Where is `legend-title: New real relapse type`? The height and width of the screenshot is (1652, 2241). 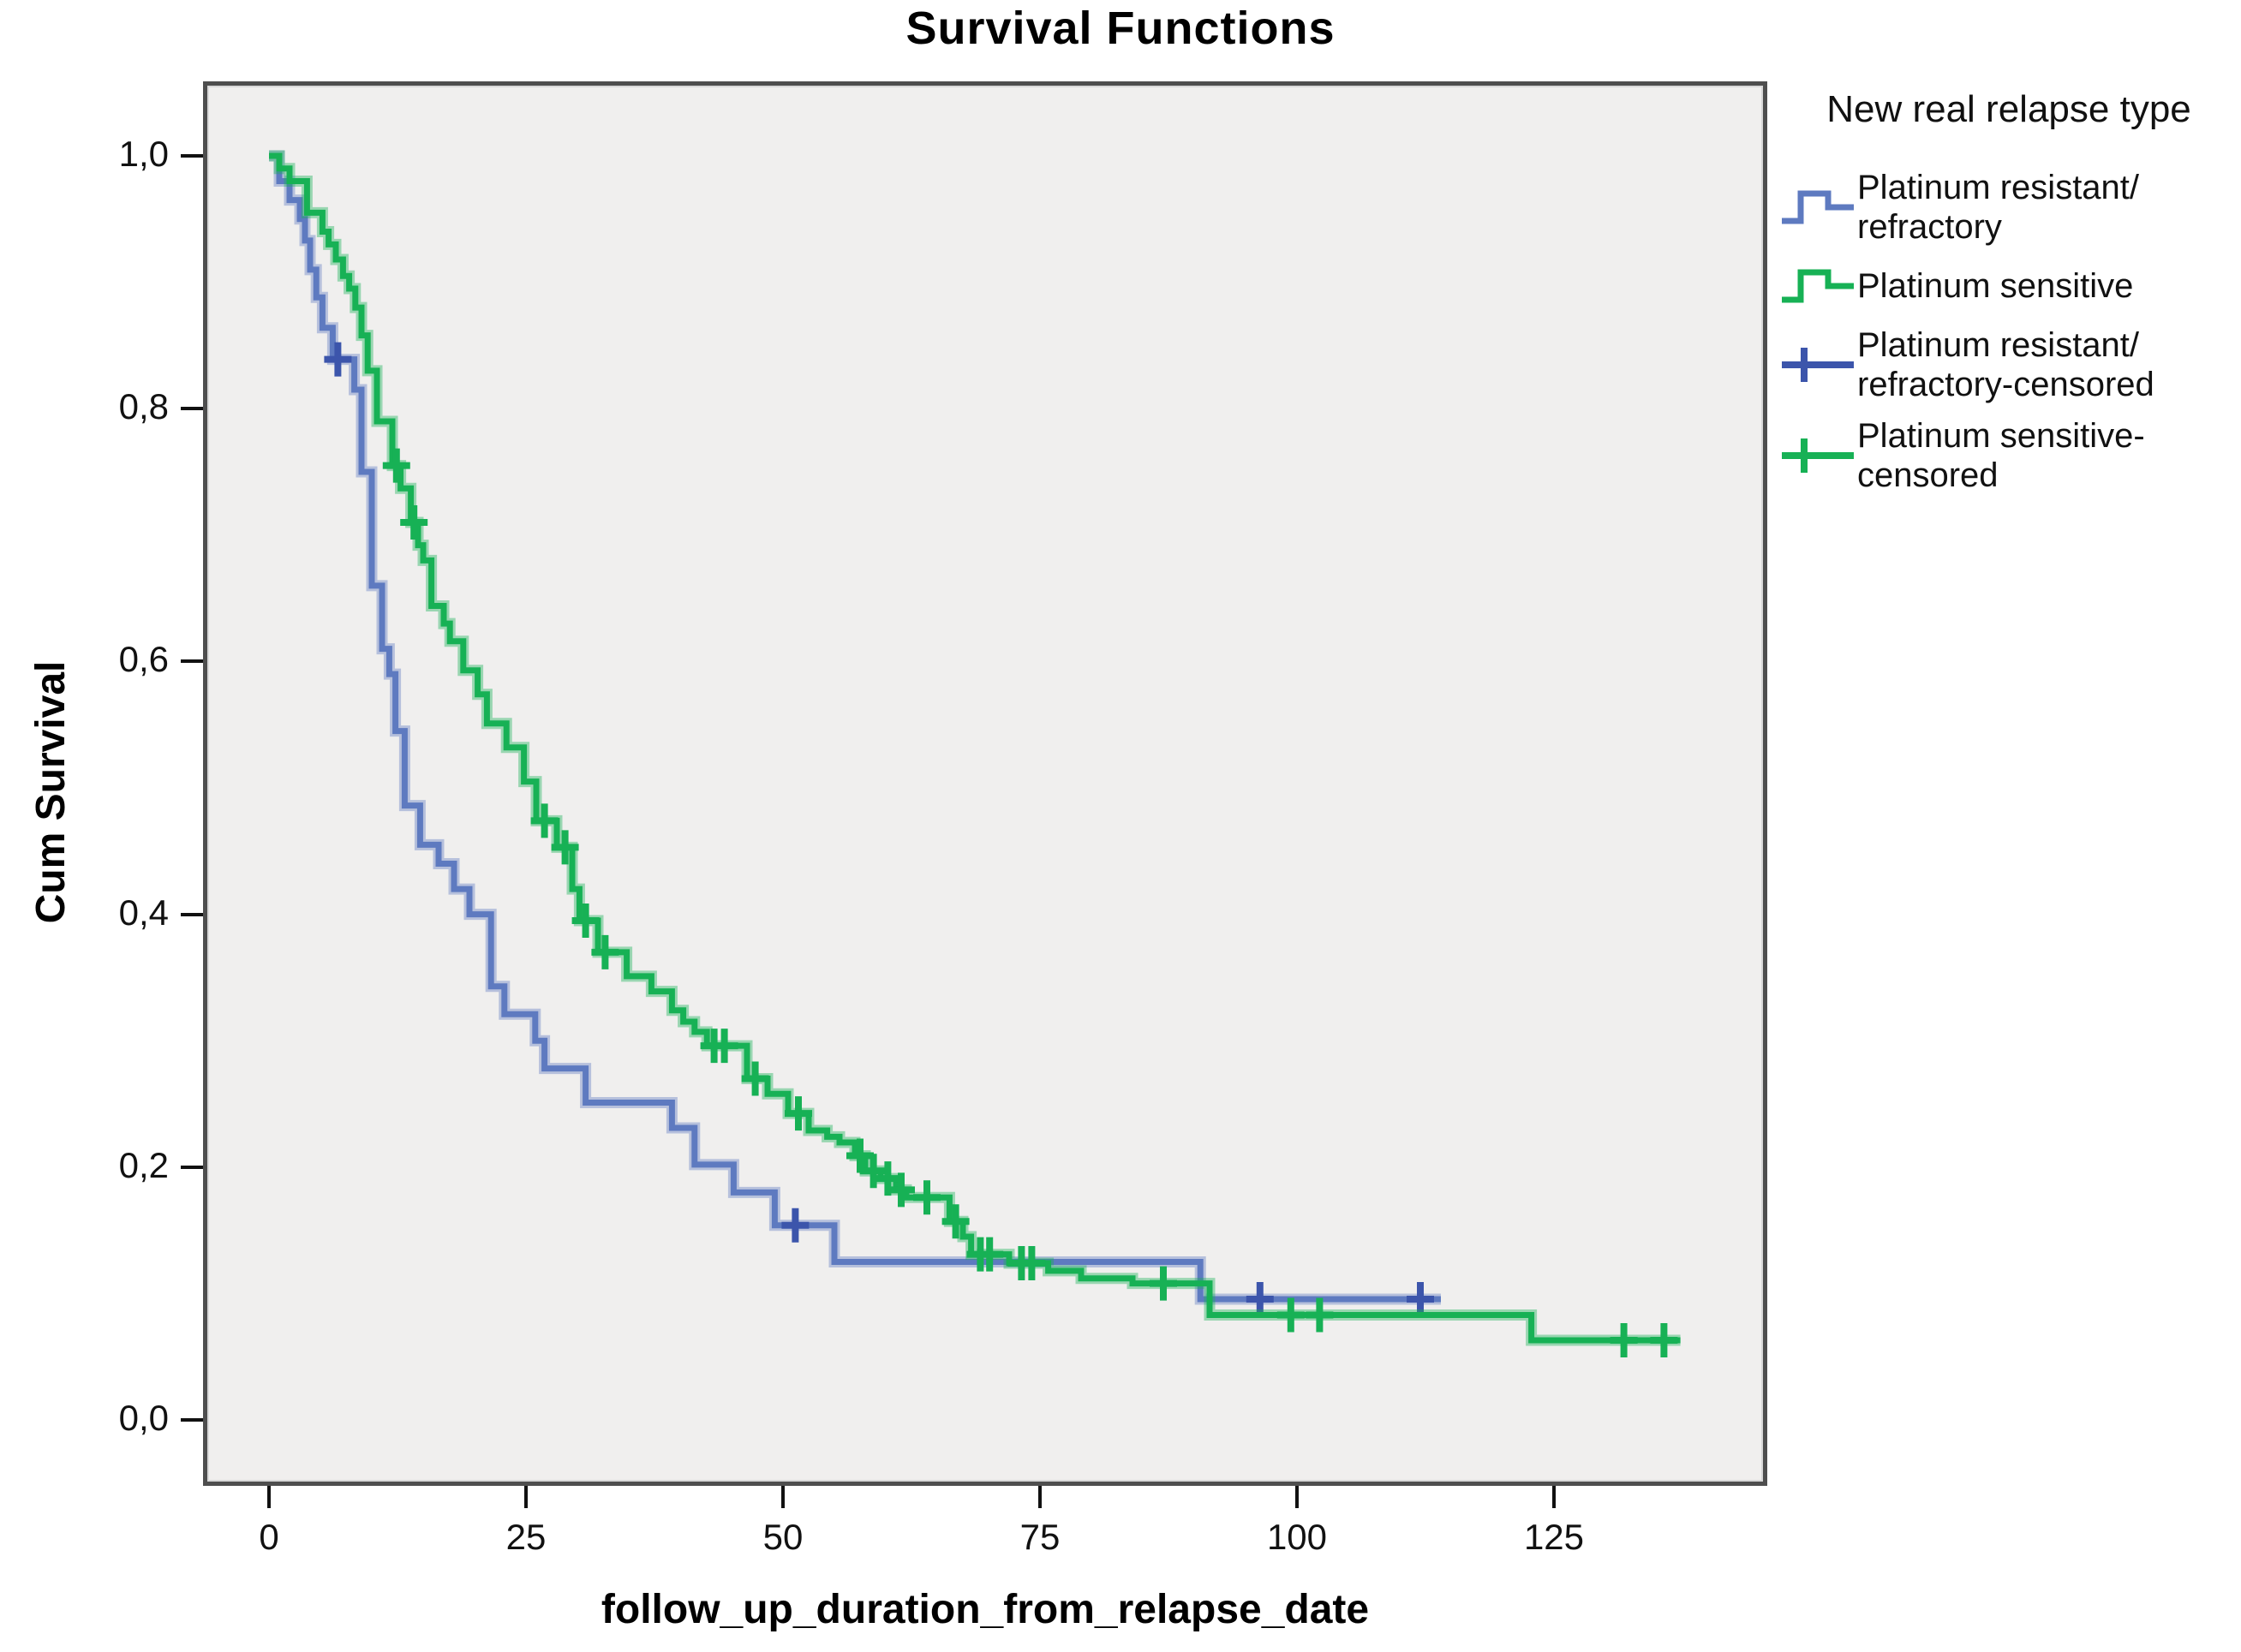 legend-title: New real relapse type is located at coordinates (2009, 109).